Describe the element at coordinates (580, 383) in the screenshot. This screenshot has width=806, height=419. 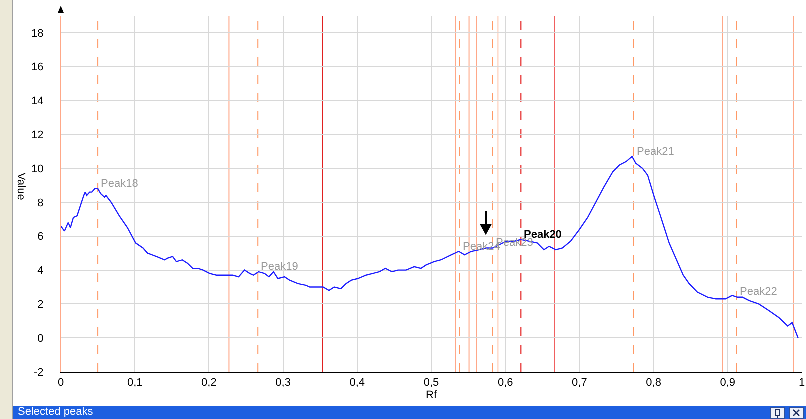
I see `x-tick-label: 0,7` at that location.